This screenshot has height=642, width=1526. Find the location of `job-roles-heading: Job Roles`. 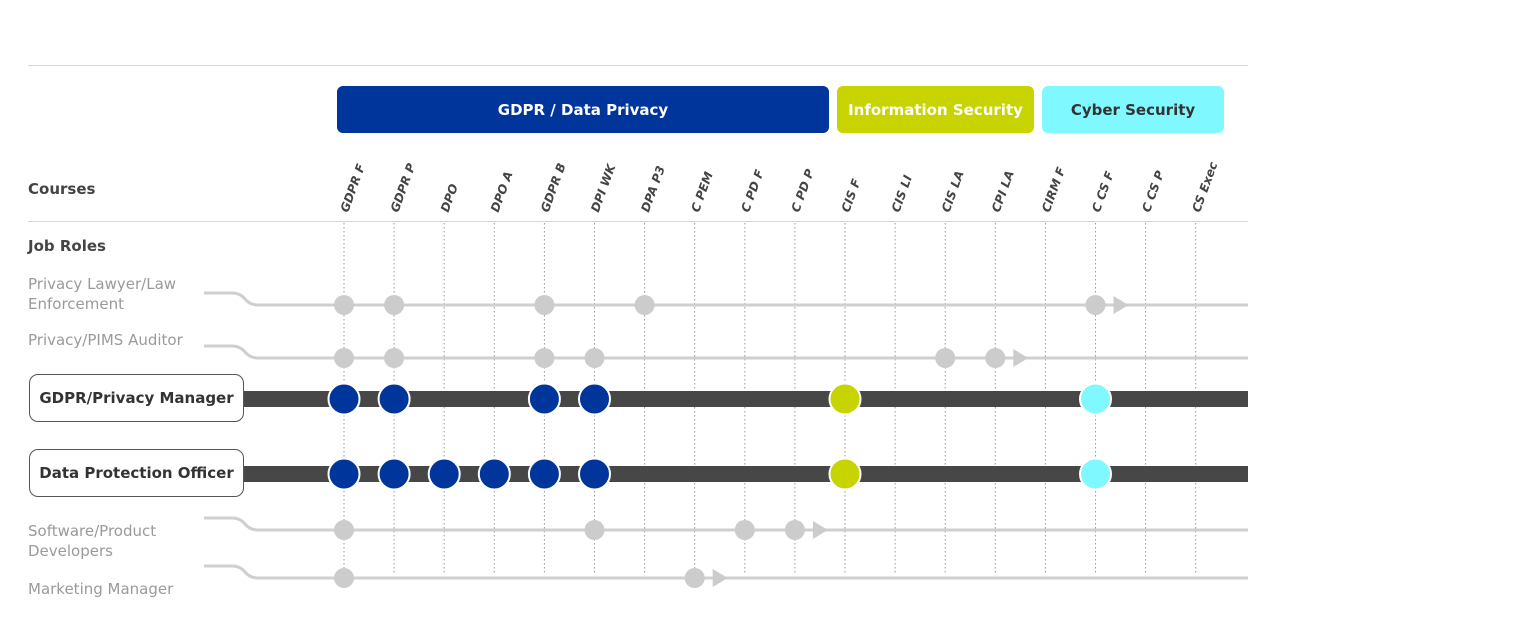

job-roles-heading: Job Roles is located at coordinates (67, 246).